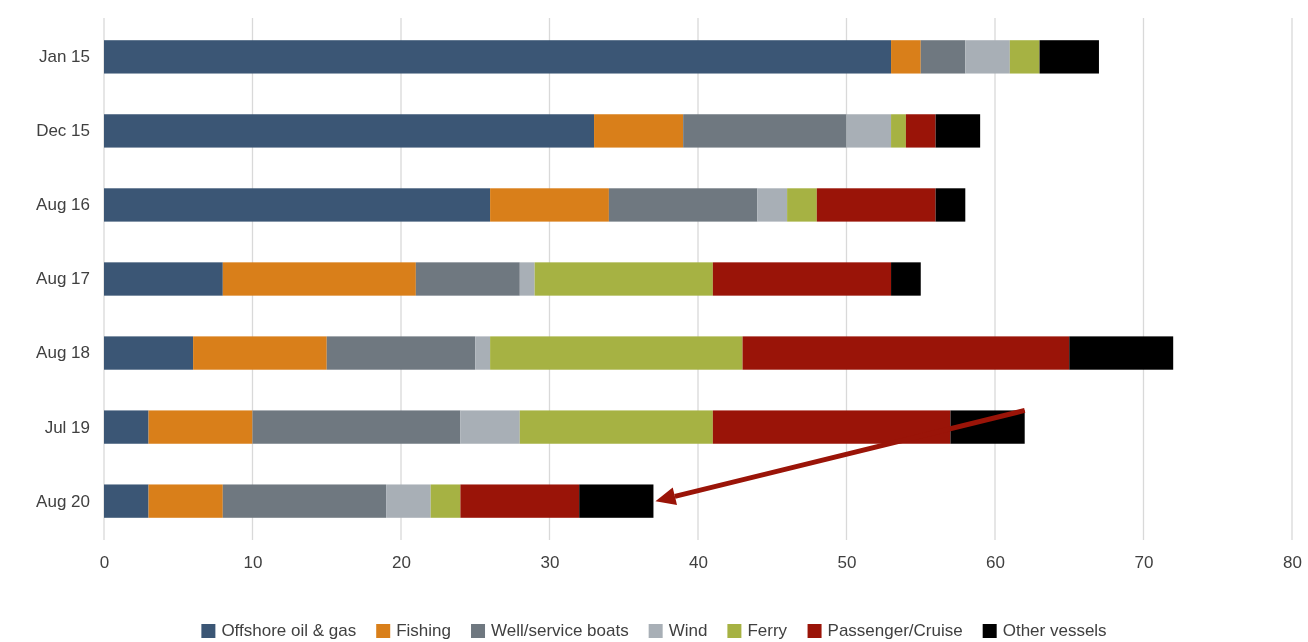 The image size is (1308, 642). I want to click on legend-label: Wind, so click(688, 630).